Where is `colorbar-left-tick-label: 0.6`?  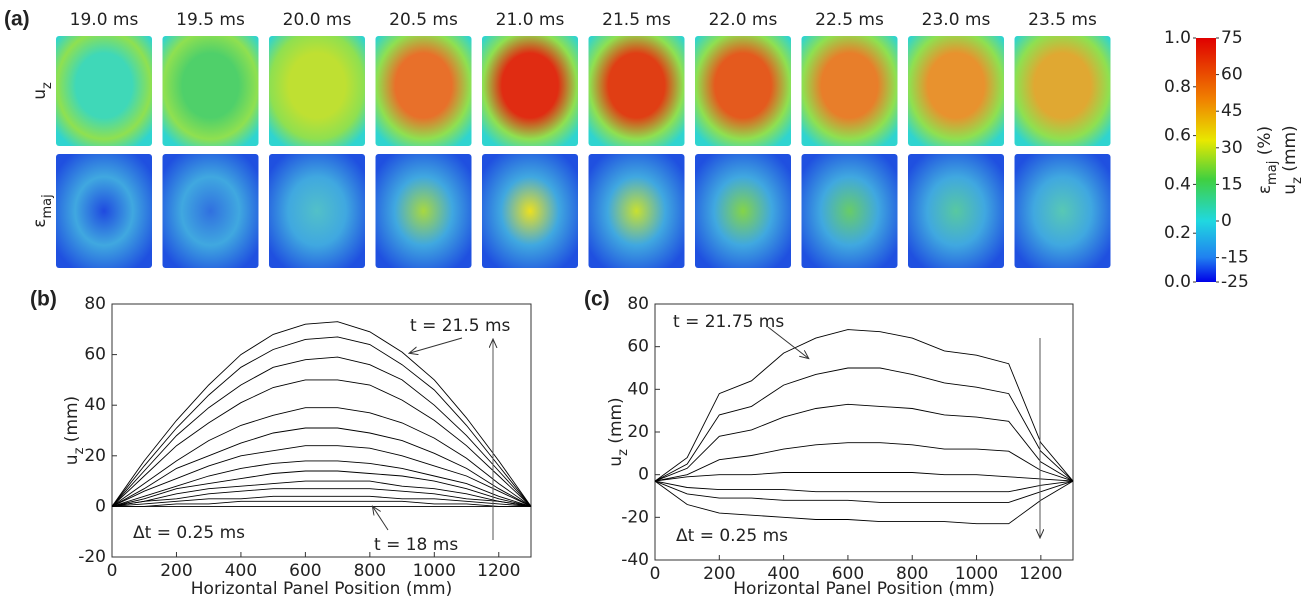 colorbar-left-tick-label: 0.6 is located at coordinates (1177, 136).